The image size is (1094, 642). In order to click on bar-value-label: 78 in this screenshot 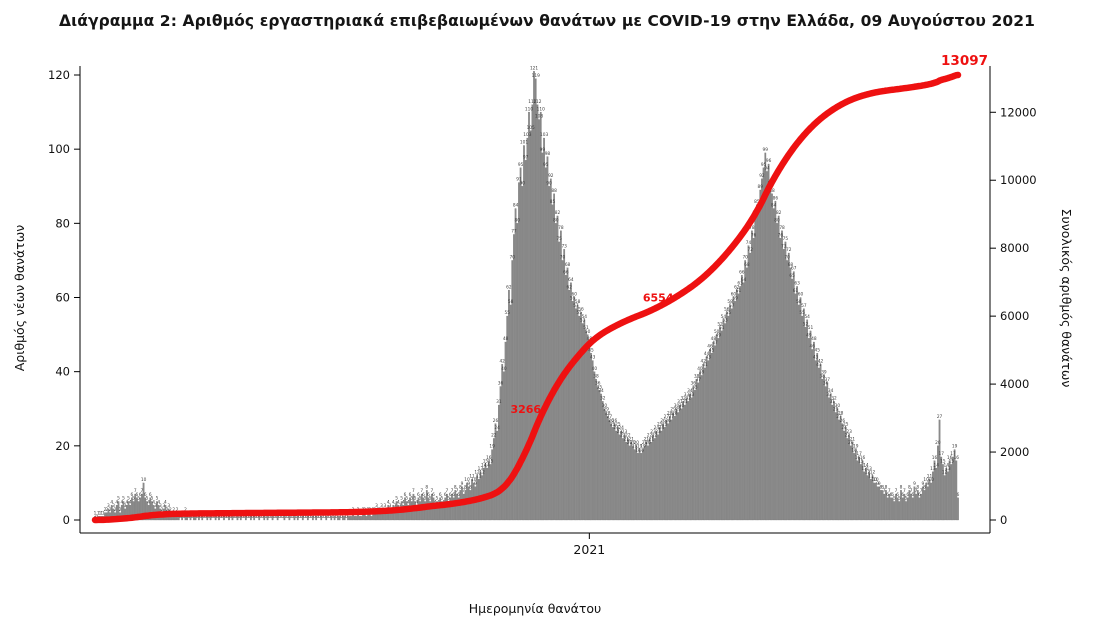, I will do `click(561, 228)`.